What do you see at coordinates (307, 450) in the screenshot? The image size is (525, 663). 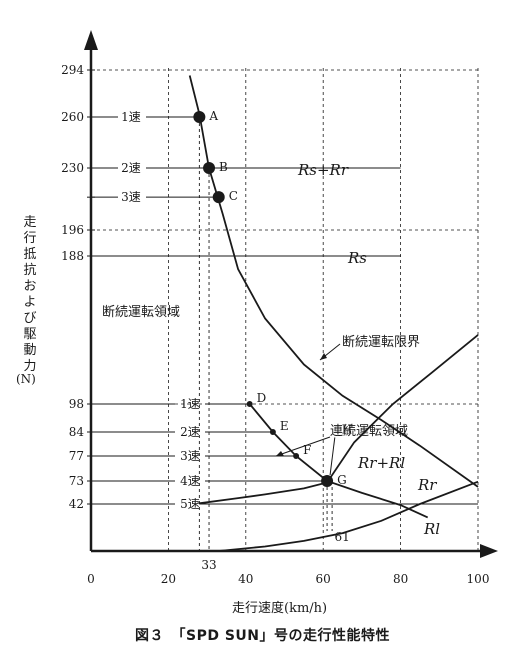 I see `data-point-label: F` at bounding box center [307, 450].